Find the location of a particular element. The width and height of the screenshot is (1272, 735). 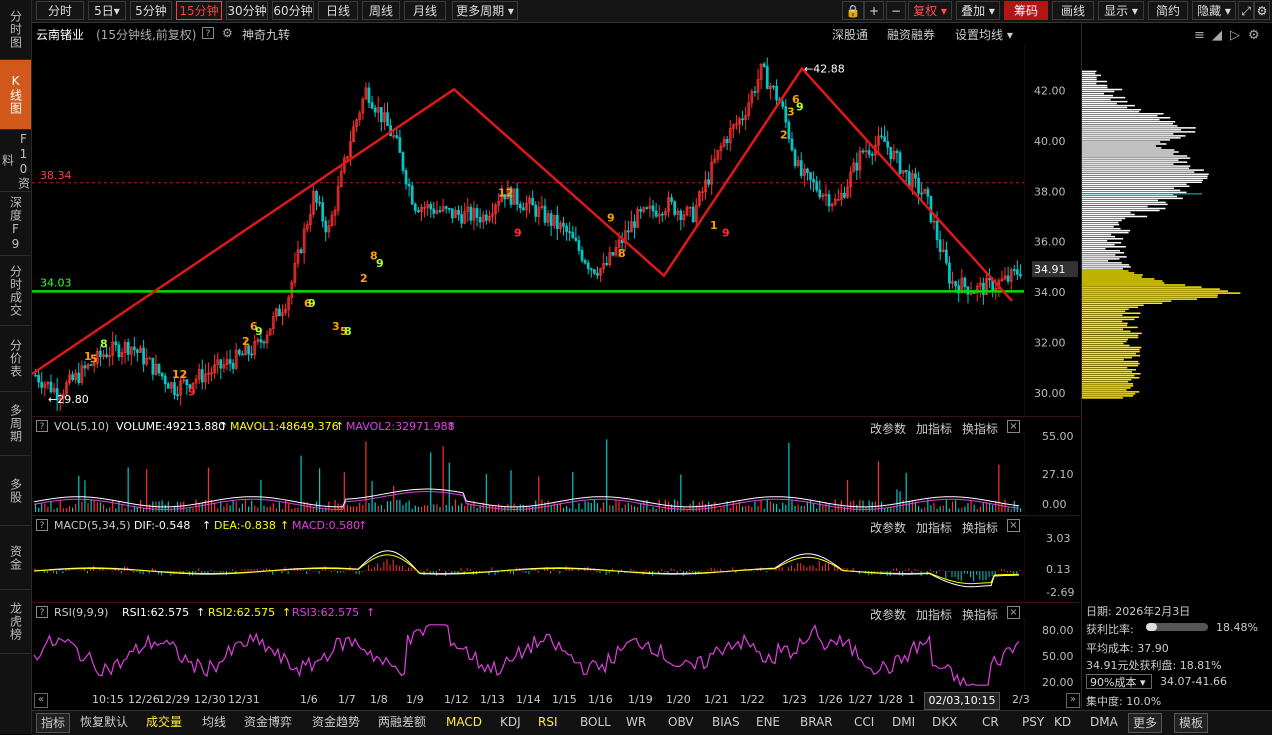

indicator-tab-8: KDJ is located at coordinates (510, 722).